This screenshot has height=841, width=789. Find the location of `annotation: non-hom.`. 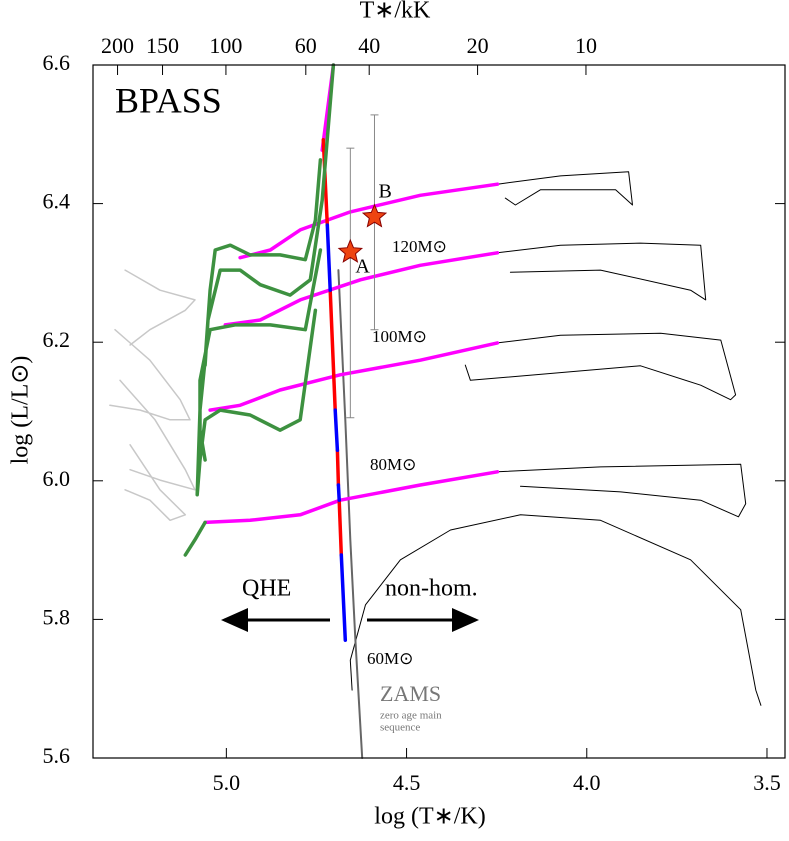

annotation: non-hom. is located at coordinates (431, 589).